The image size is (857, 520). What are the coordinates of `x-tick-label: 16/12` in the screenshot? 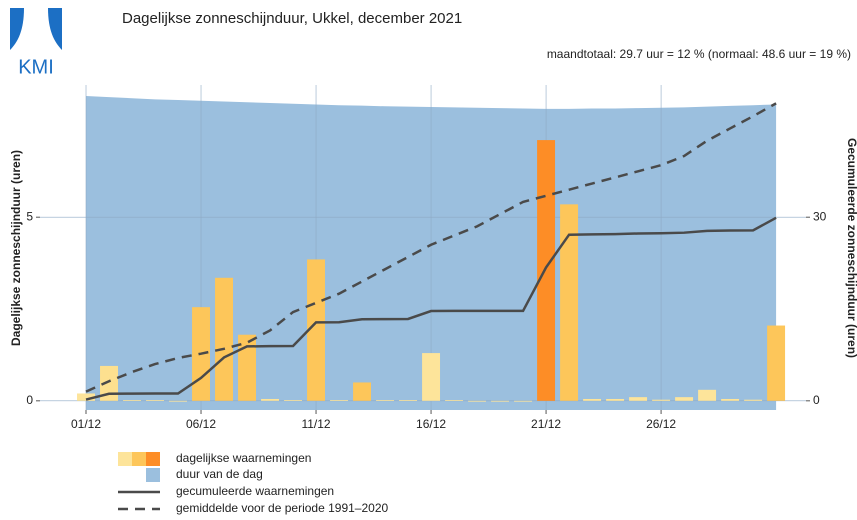 It's located at (431, 424).